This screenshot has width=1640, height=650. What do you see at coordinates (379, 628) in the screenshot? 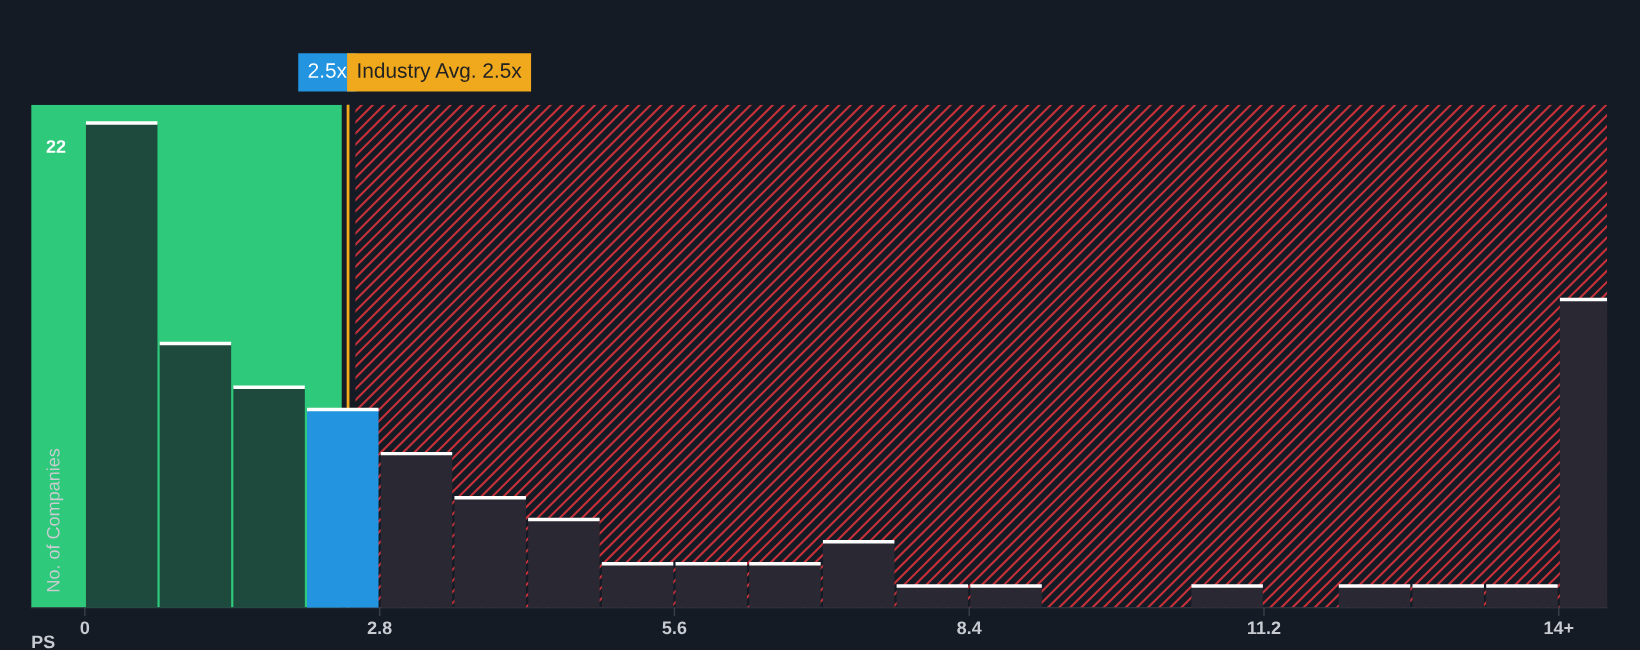
I see `x-tick-label: 2.8` at bounding box center [379, 628].